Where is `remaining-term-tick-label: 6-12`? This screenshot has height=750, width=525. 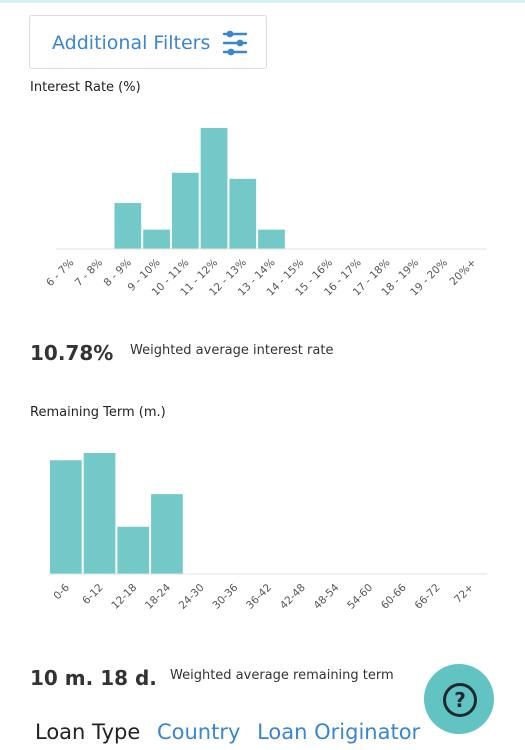 remaining-term-tick-label: 6-12 is located at coordinates (92, 594).